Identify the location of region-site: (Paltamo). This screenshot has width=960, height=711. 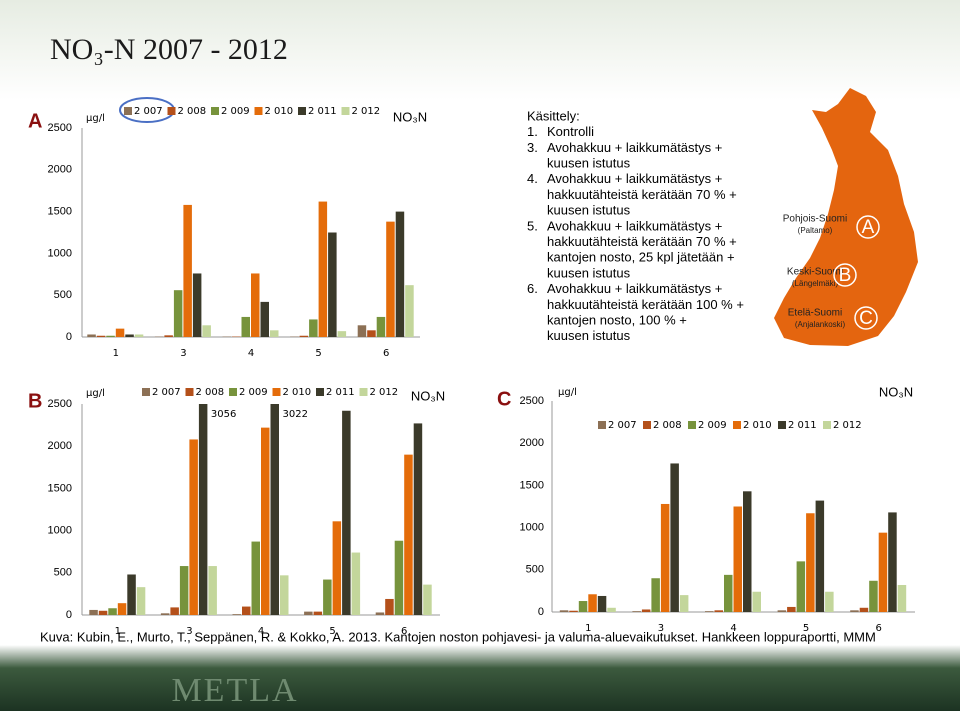
(815, 230).